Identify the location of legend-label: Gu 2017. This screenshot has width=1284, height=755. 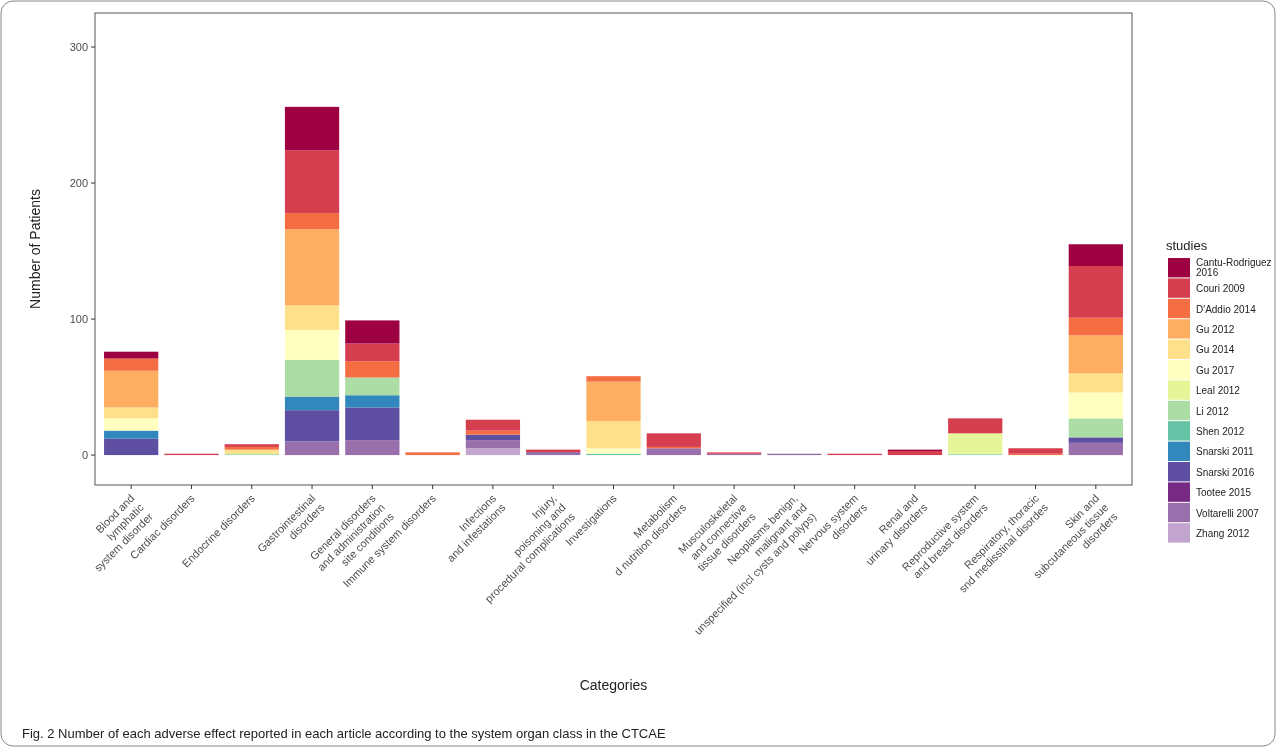
(1215, 370).